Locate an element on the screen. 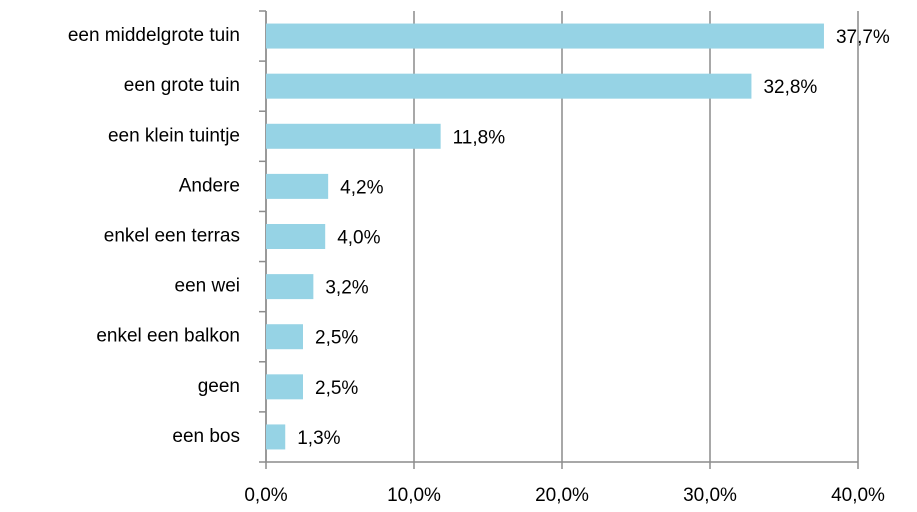 The width and height of the screenshot is (917, 512). y-tick-label: geen is located at coordinates (219, 386).